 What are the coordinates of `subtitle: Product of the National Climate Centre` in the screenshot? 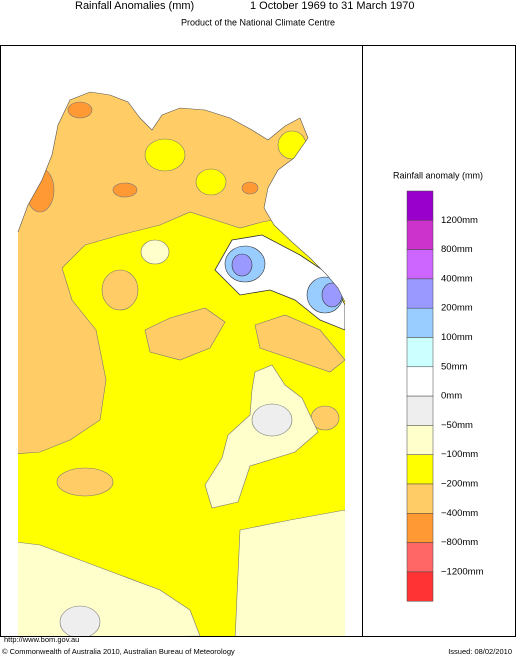 It's located at (258, 22).